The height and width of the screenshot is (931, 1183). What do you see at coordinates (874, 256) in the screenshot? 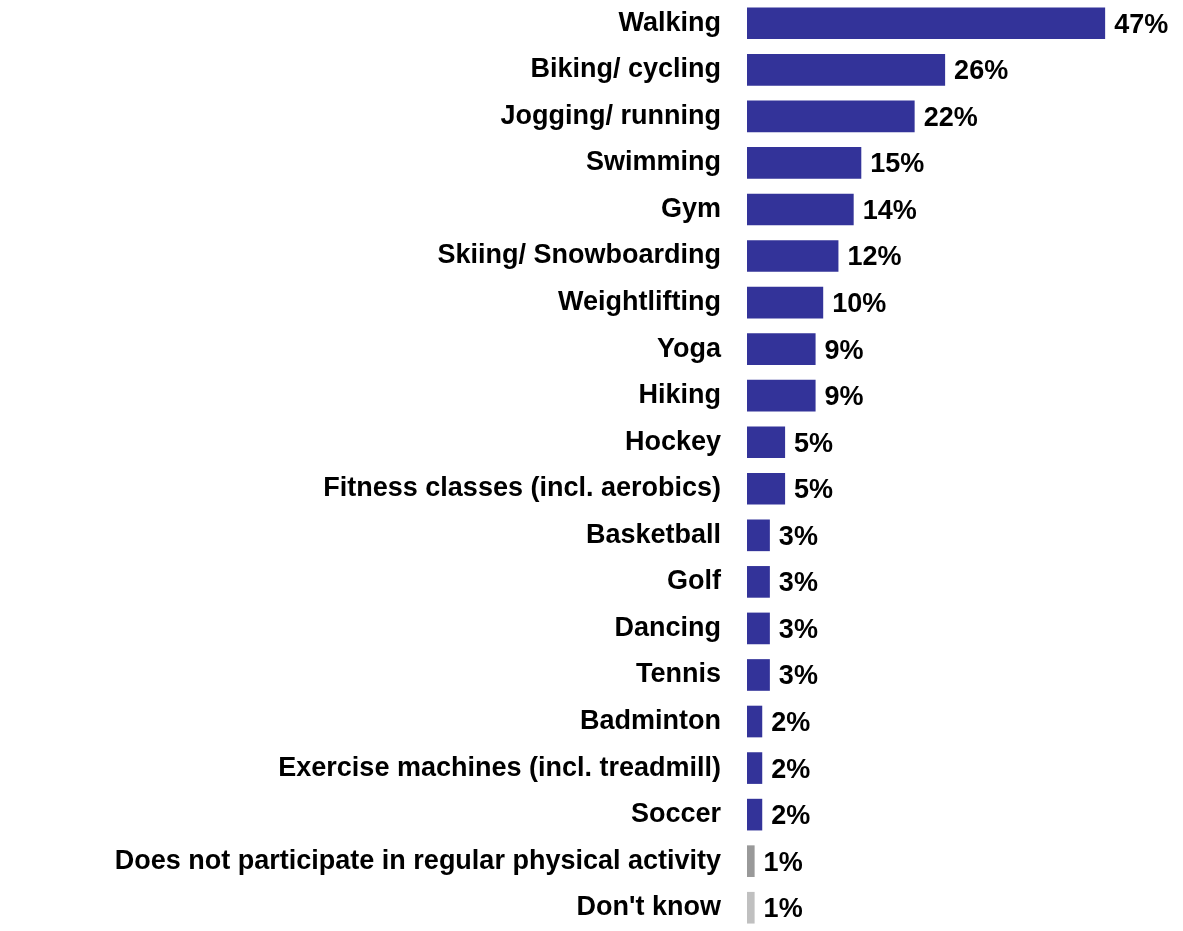
I see `data-label: 12%` at bounding box center [874, 256].